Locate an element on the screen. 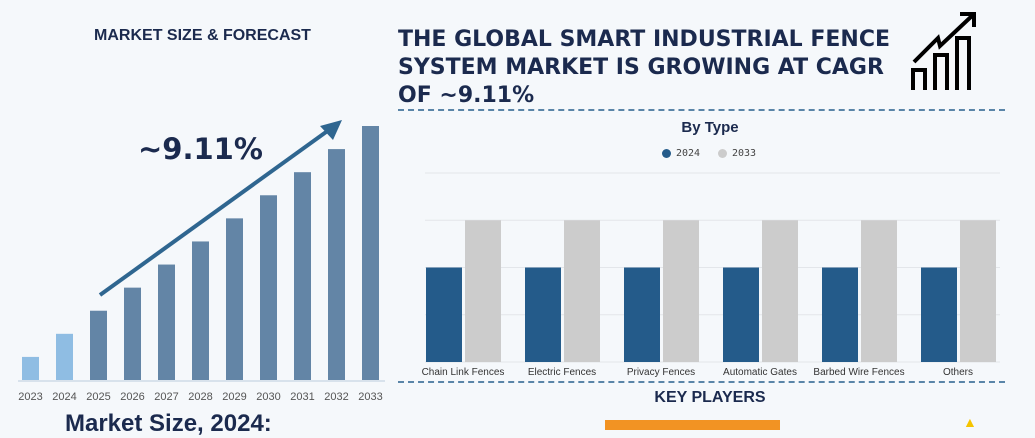 Image resolution: width=1035 pixels, height=438 pixels. forecast-tick-2025: 2025 is located at coordinates (98, 397).